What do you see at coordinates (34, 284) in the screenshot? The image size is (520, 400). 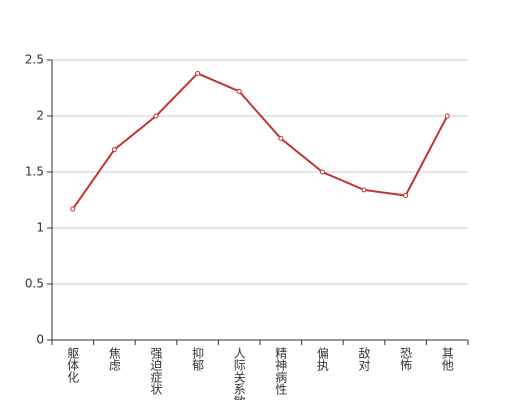 I see `y-tick-label: 0.5` at bounding box center [34, 284].